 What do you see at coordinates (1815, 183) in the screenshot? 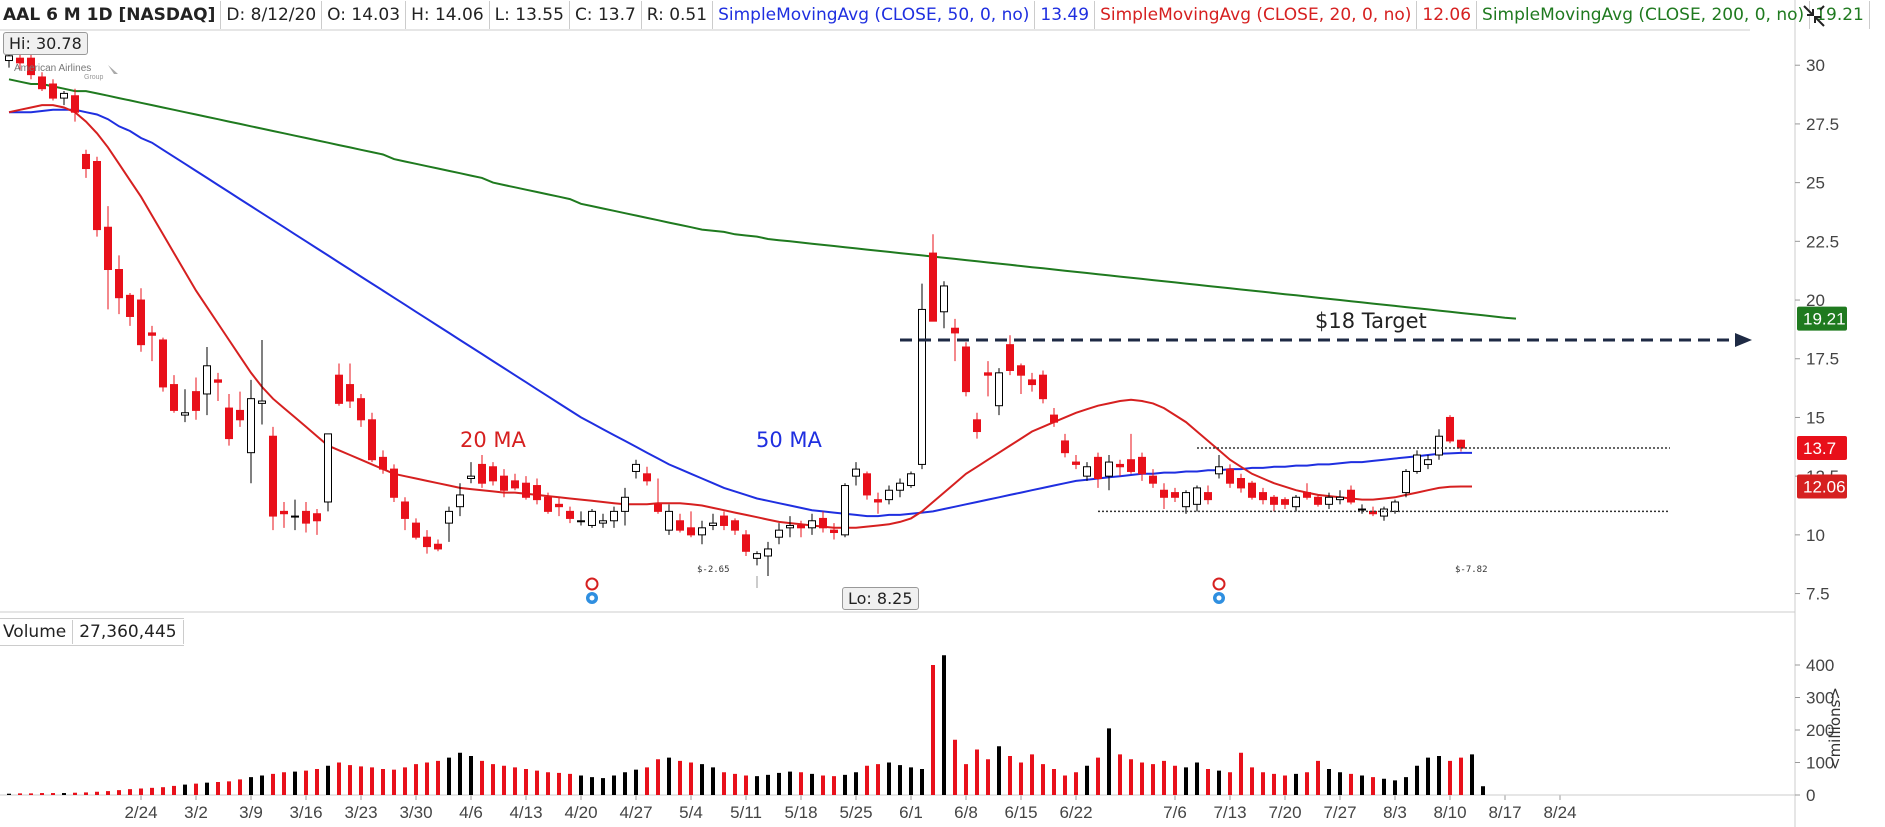
I see `y-tick-label: 25` at bounding box center [1815, 183].